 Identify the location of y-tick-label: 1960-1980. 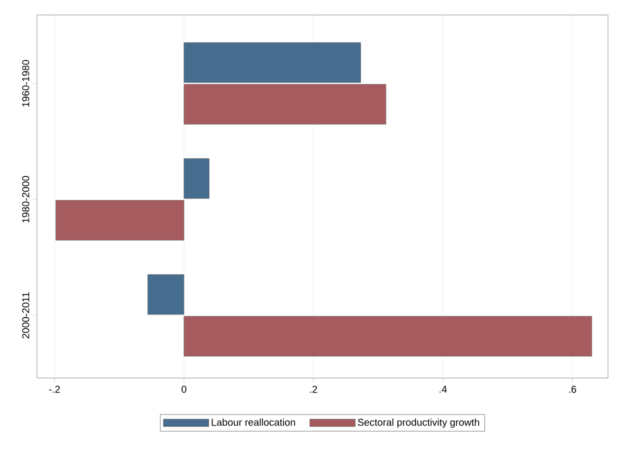
(26, 83).